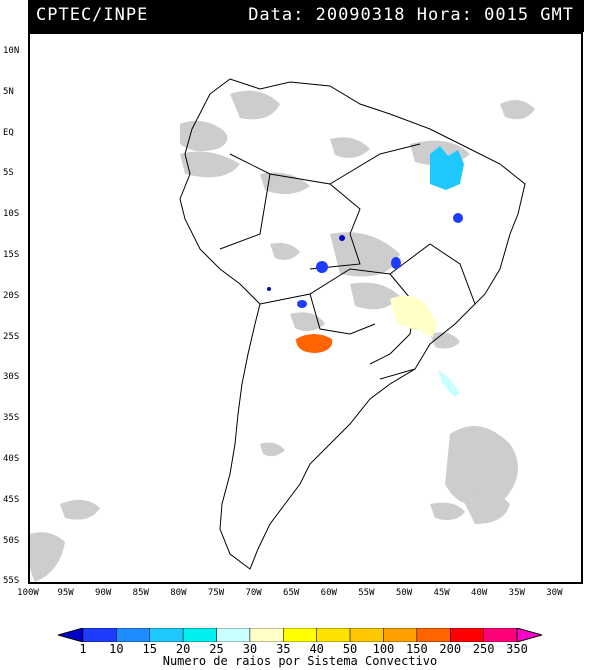 Image resolution: width=600 pixels, height=670 pixels. Describe the element at coordinates (517, 649) in the screenshot. I see `legend-tick-label: 350` at that location.